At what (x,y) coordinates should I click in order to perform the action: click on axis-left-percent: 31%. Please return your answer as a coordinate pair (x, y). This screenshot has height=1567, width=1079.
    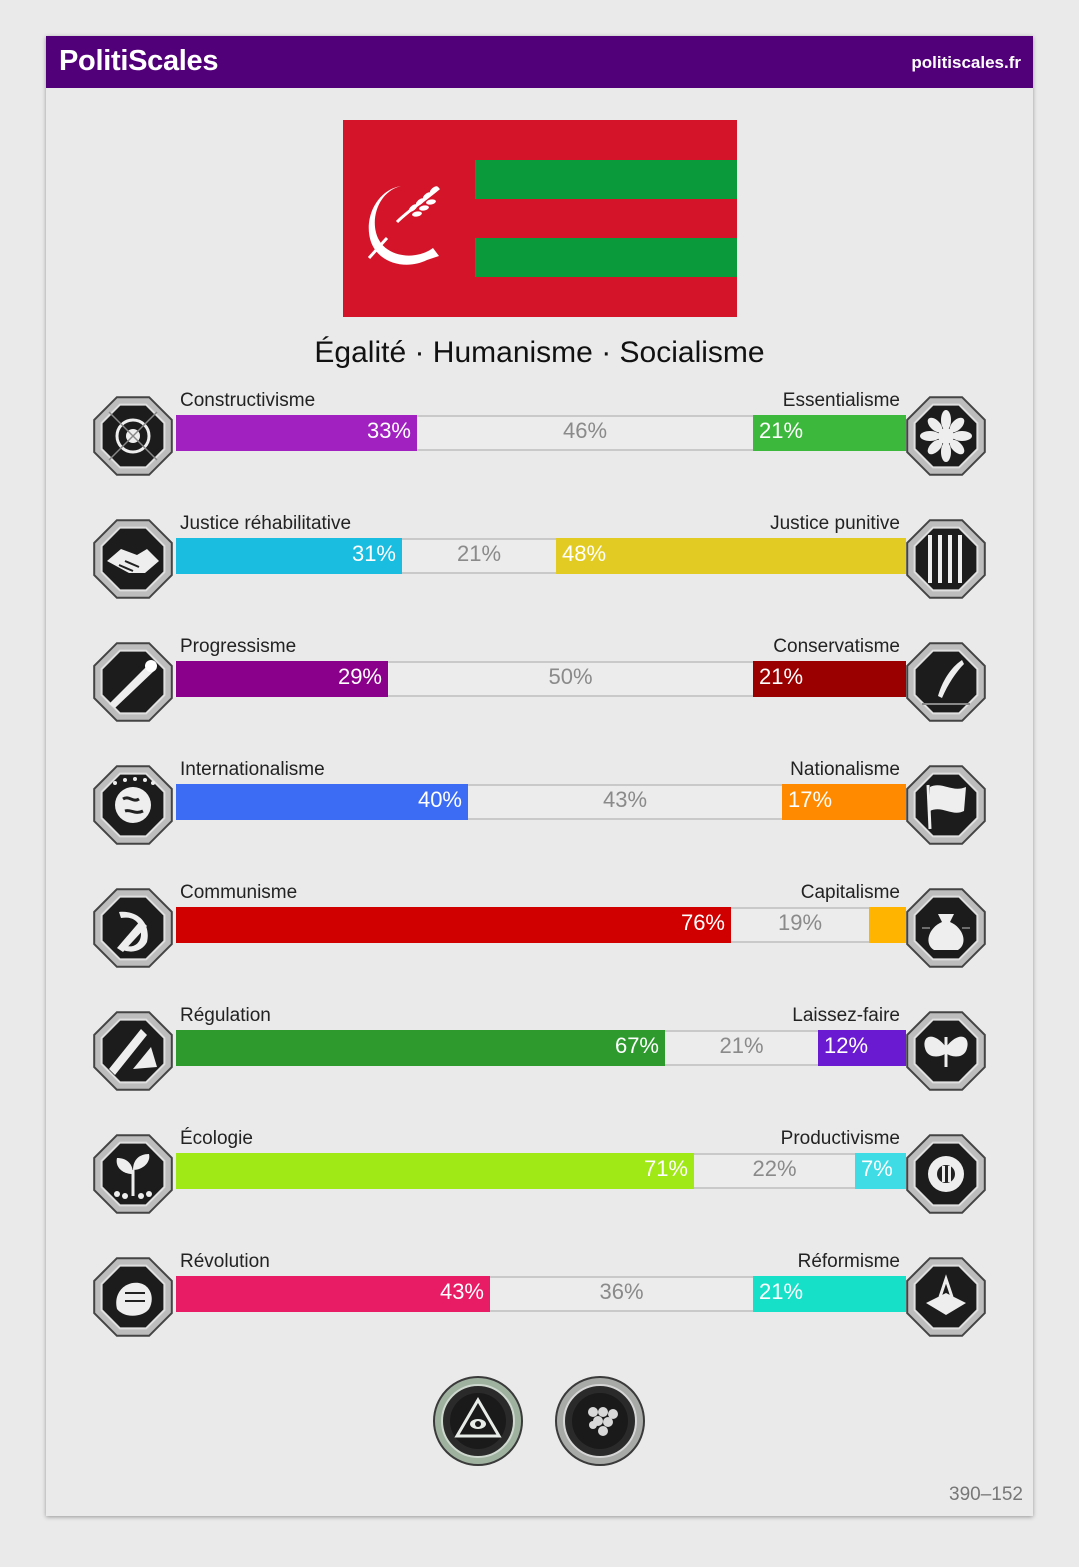
    Looking at the image, I should click on (373, 553).